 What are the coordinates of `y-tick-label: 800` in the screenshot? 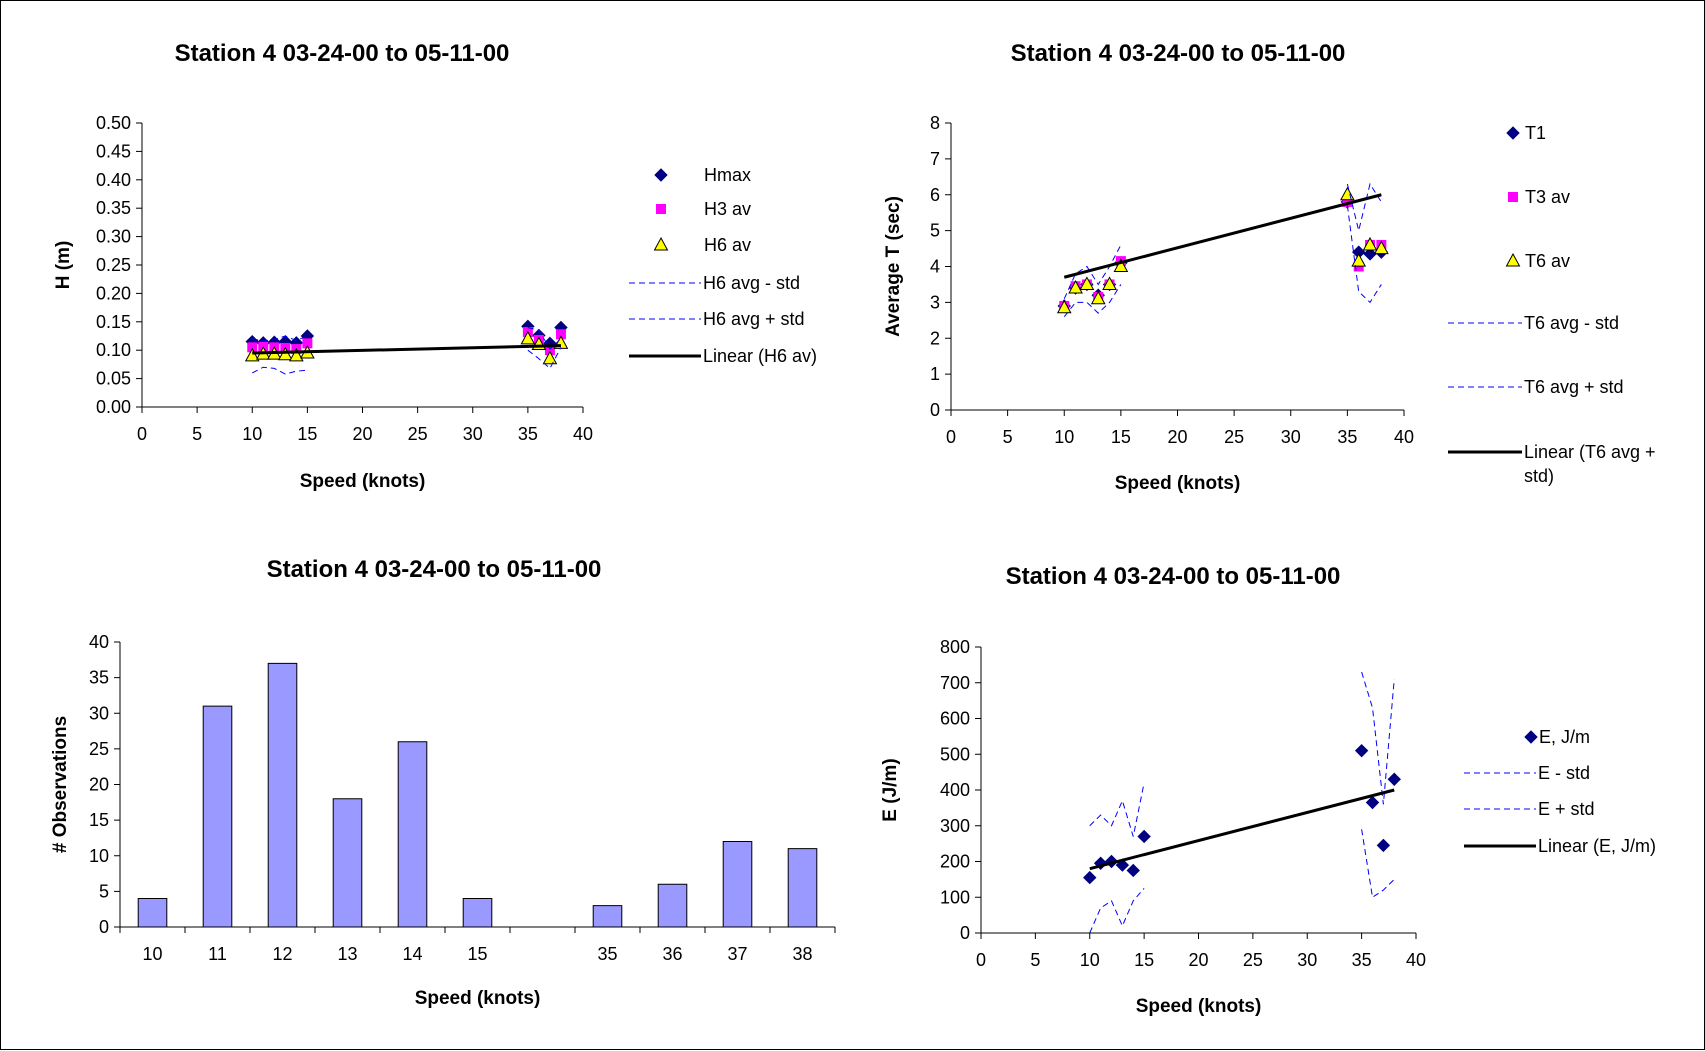 It's located at (955, 647).